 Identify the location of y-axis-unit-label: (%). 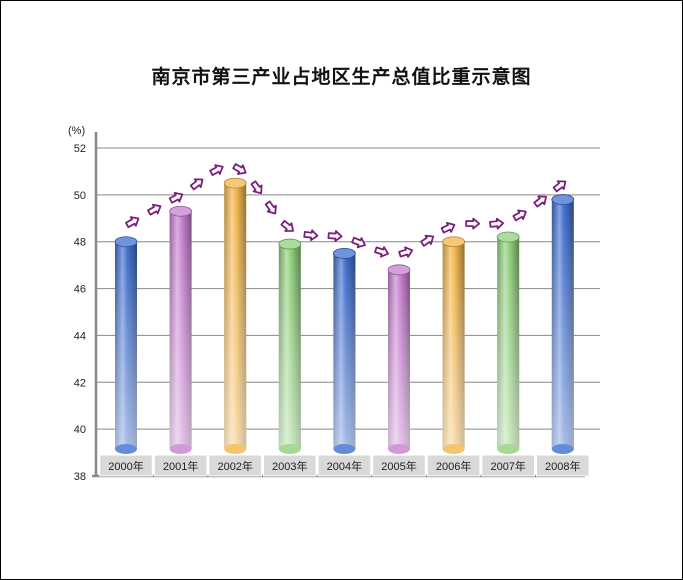
(76, 131).